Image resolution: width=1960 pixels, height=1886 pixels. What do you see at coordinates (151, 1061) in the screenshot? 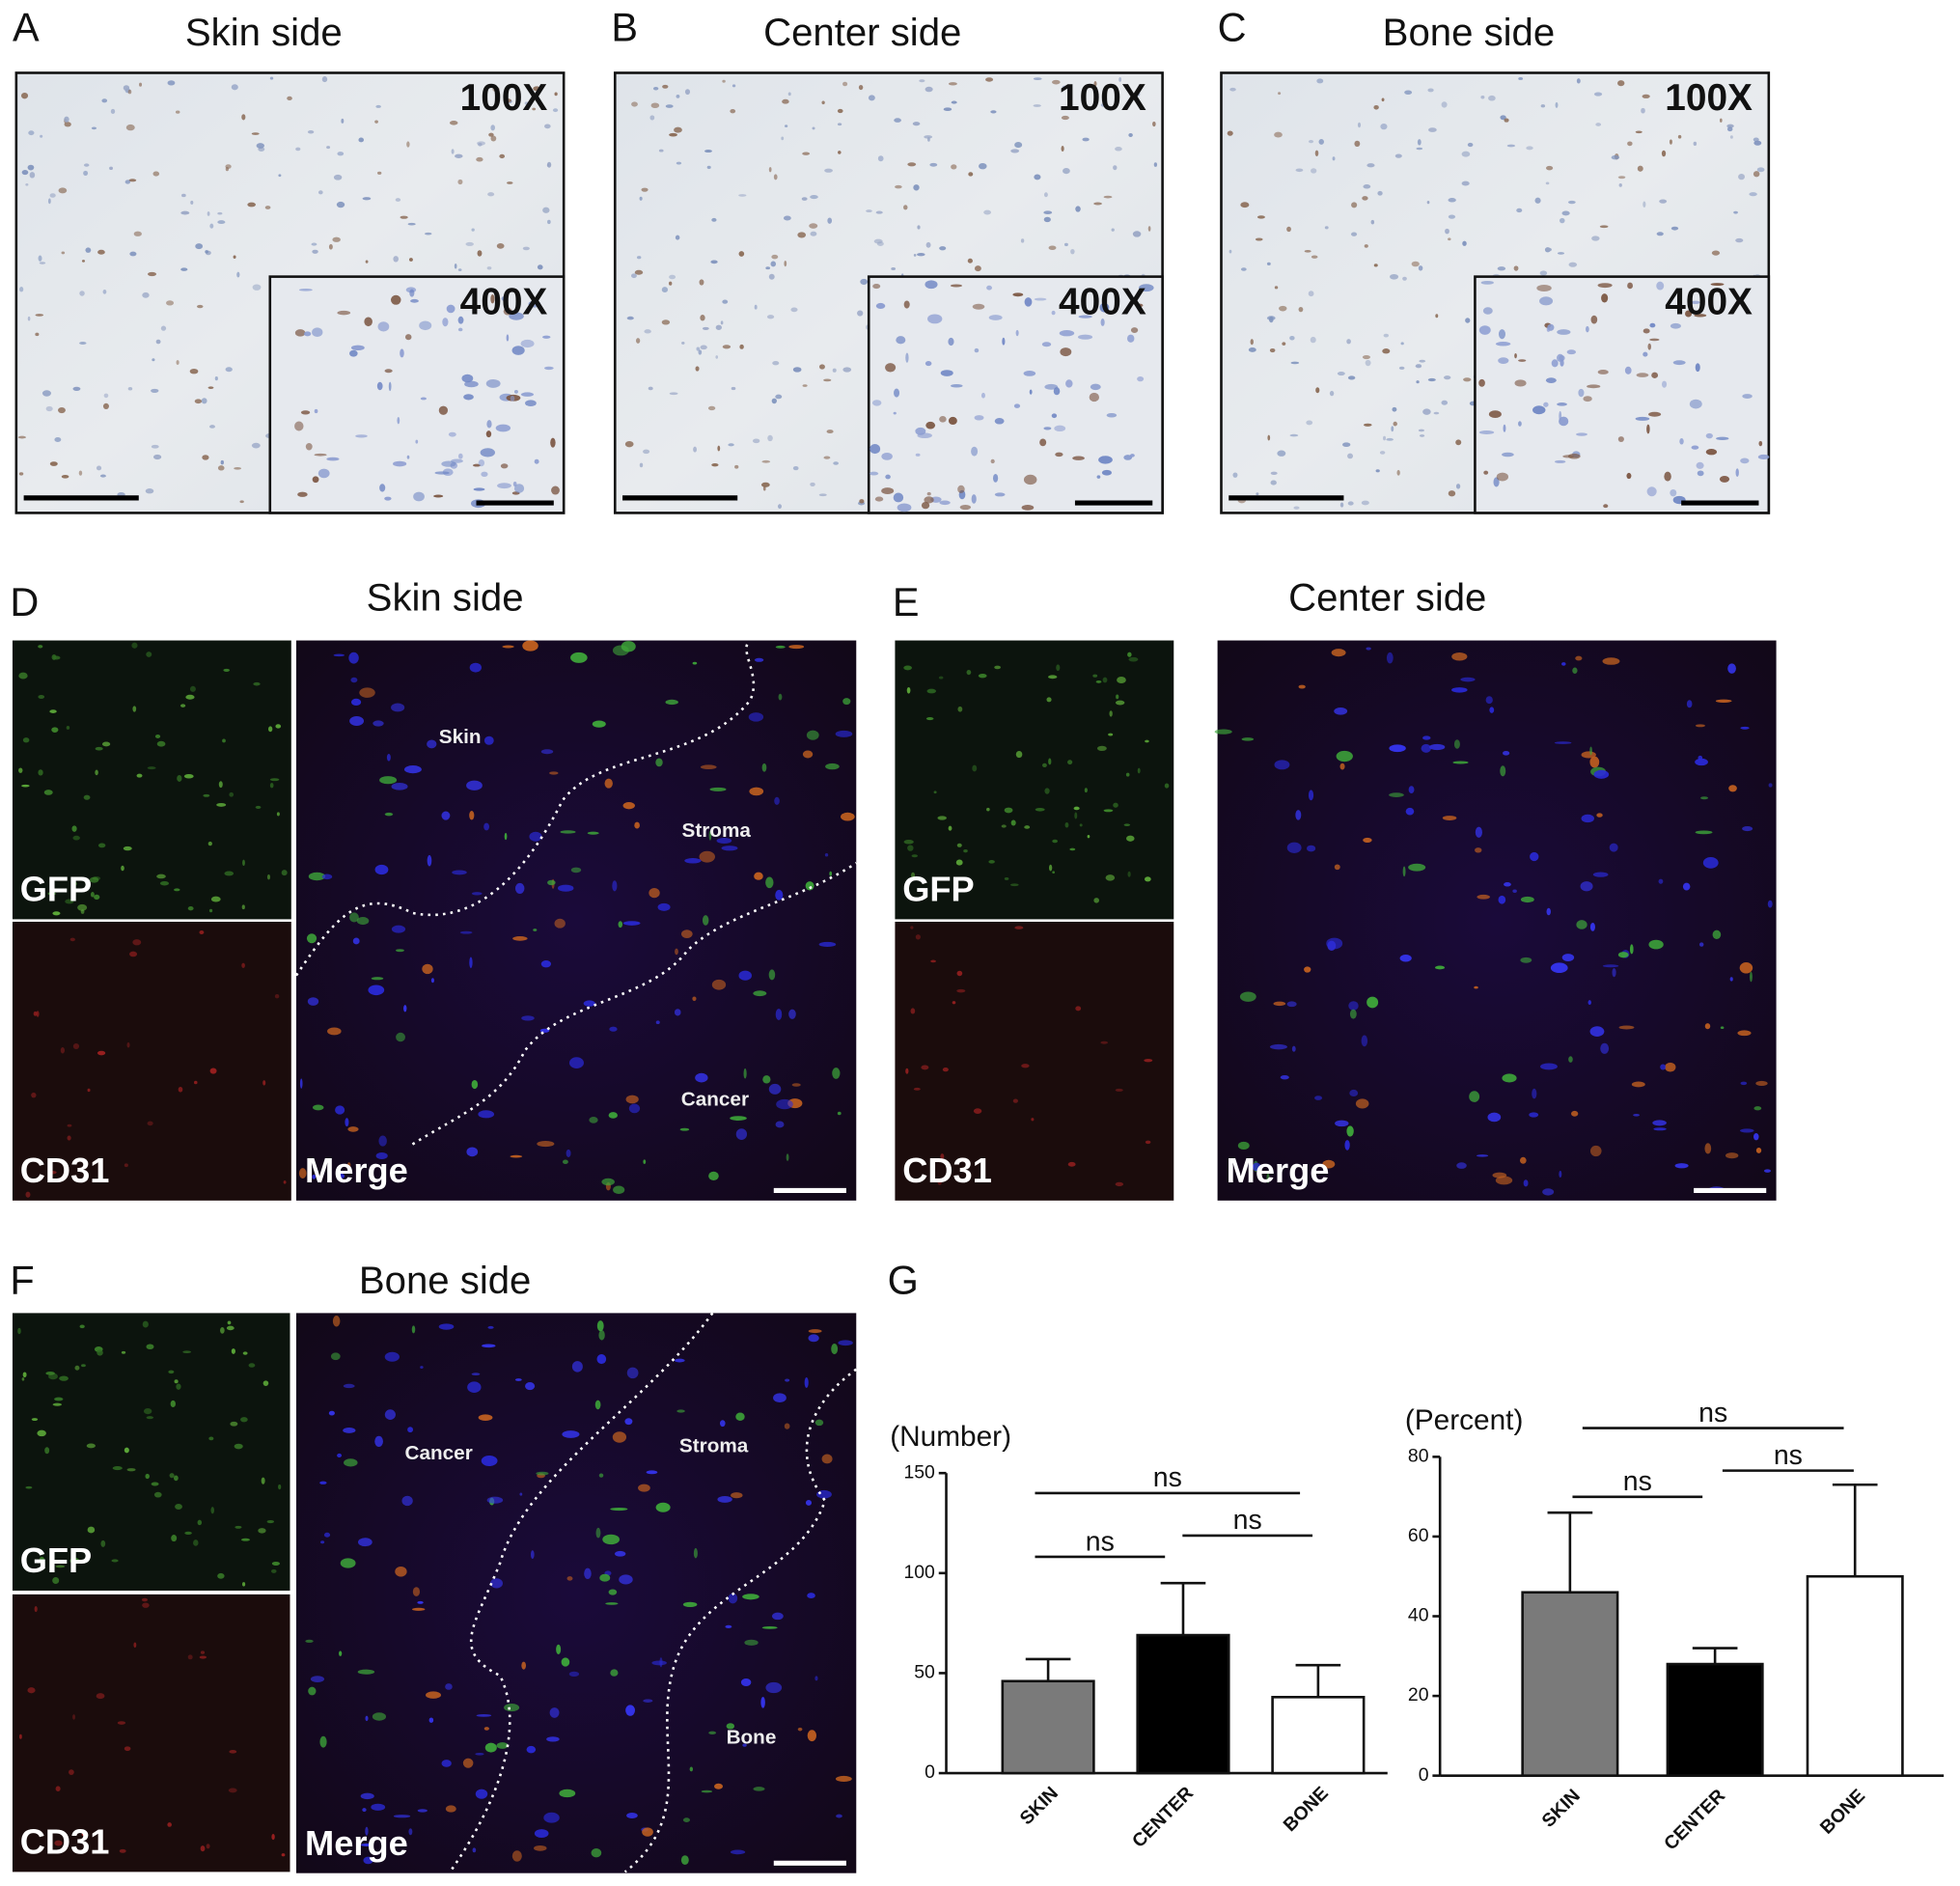
I see `cd31-image` at bounding box center [151, 1061].